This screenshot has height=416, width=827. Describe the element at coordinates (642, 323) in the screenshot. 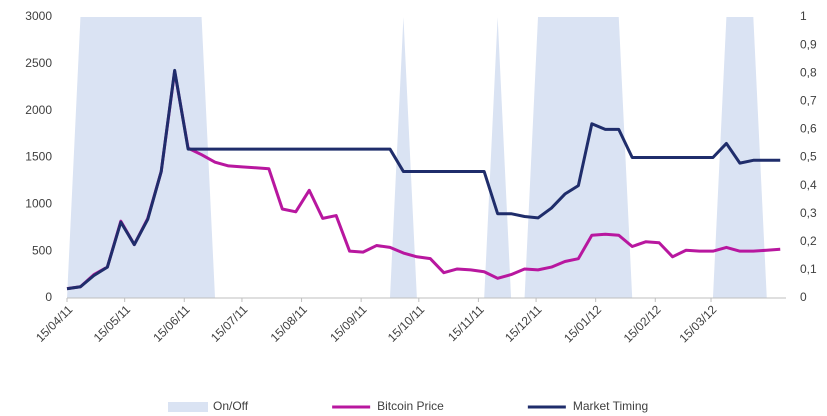

I see `x-tick-label: 15/02/12` at that location.